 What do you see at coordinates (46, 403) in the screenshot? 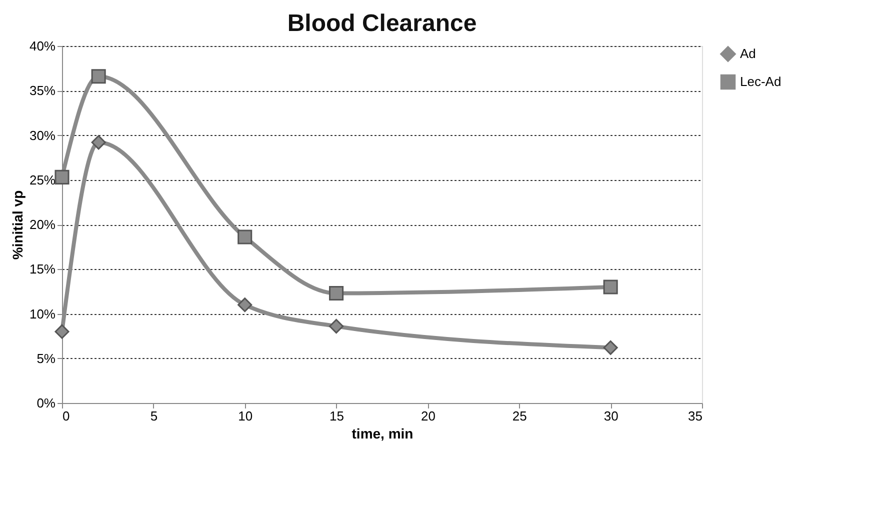
I see `y-tick-label: 0%` at bounding box center [46, 403].